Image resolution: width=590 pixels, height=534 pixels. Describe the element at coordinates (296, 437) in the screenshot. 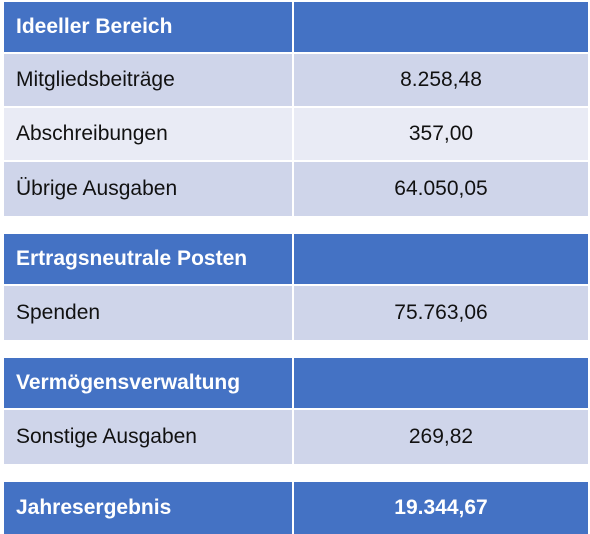

I see `table-row: Sonstige Ausgaben 269,82` at that location.